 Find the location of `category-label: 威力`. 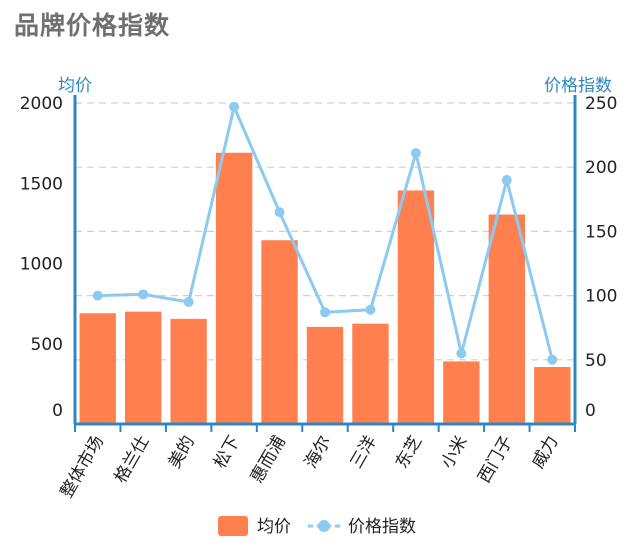

category-label: 威力 is located at coordinates (545, 452).